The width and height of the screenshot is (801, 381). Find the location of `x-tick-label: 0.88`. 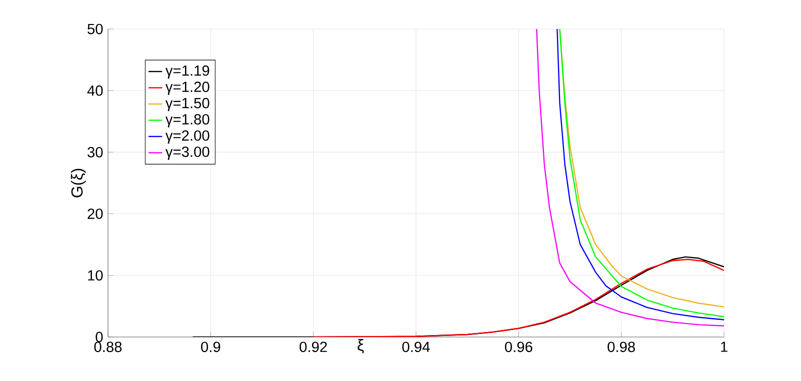

x-tick-label: 0.88 is located at coordinates (108, 347).